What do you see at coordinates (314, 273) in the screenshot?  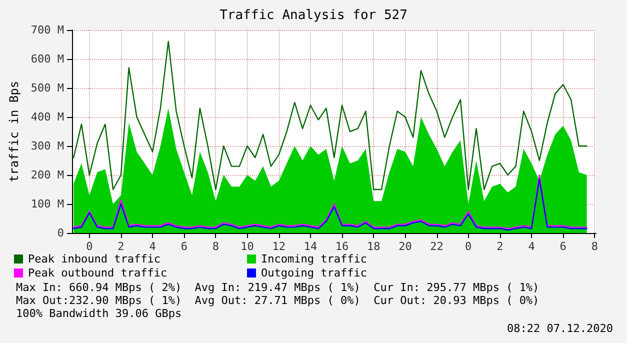 I see `legend-label: Outgoing traffic` at bounding box center [314, 273].